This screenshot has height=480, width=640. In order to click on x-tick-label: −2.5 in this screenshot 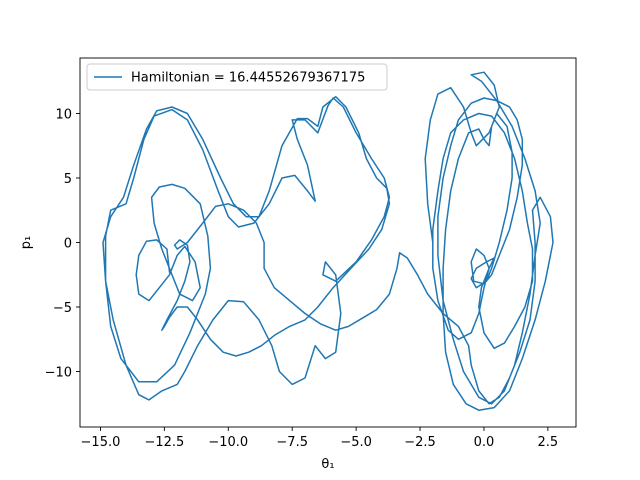, I will do `click(420, 442)`.